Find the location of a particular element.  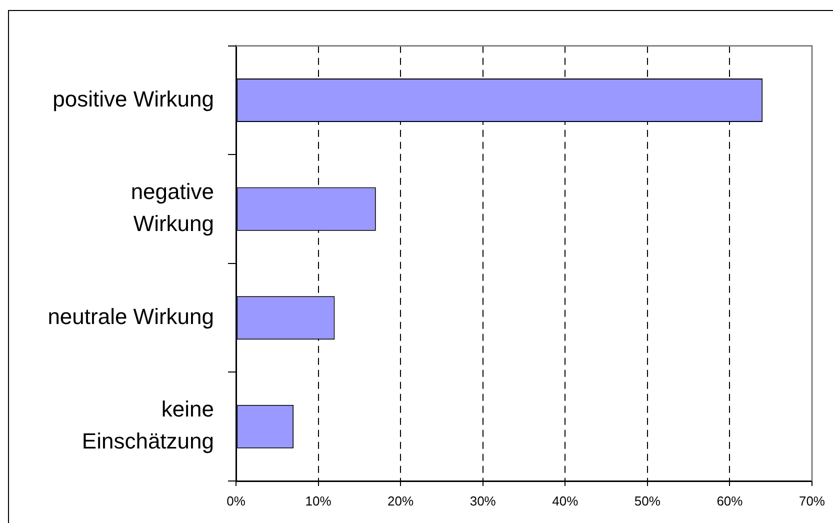

x-tick-label: 20% is located at coordinates (401, 500).